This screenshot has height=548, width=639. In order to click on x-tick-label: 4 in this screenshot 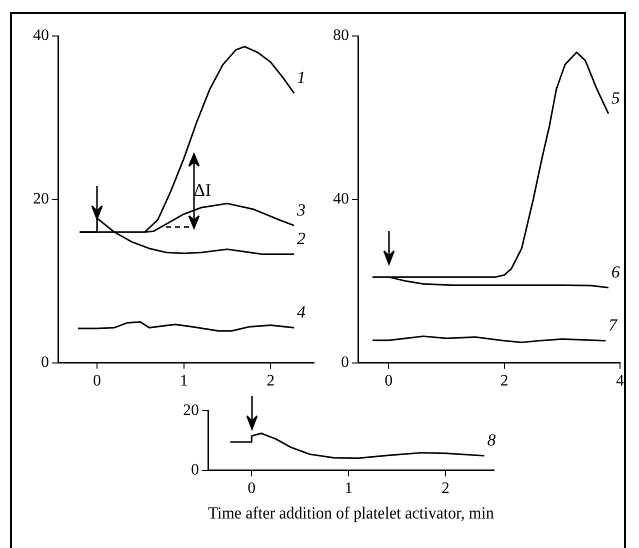, I will do `click(620, 381)`.